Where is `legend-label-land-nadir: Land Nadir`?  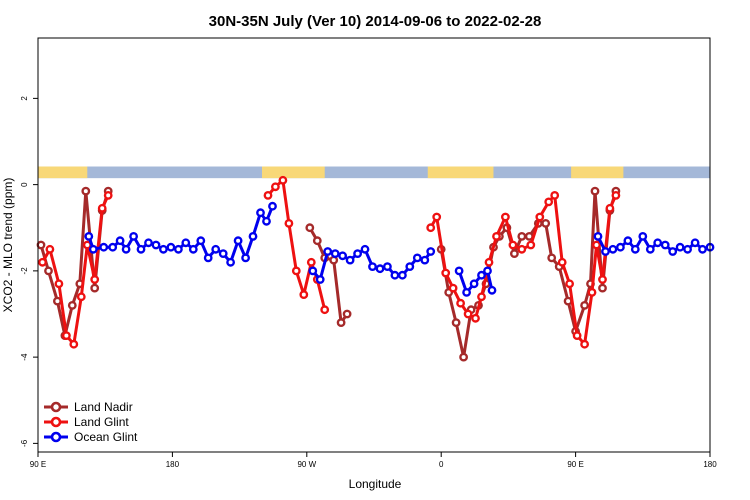 legend-label-land-nadir: Land Nadir is located at coordinates (103, 407).